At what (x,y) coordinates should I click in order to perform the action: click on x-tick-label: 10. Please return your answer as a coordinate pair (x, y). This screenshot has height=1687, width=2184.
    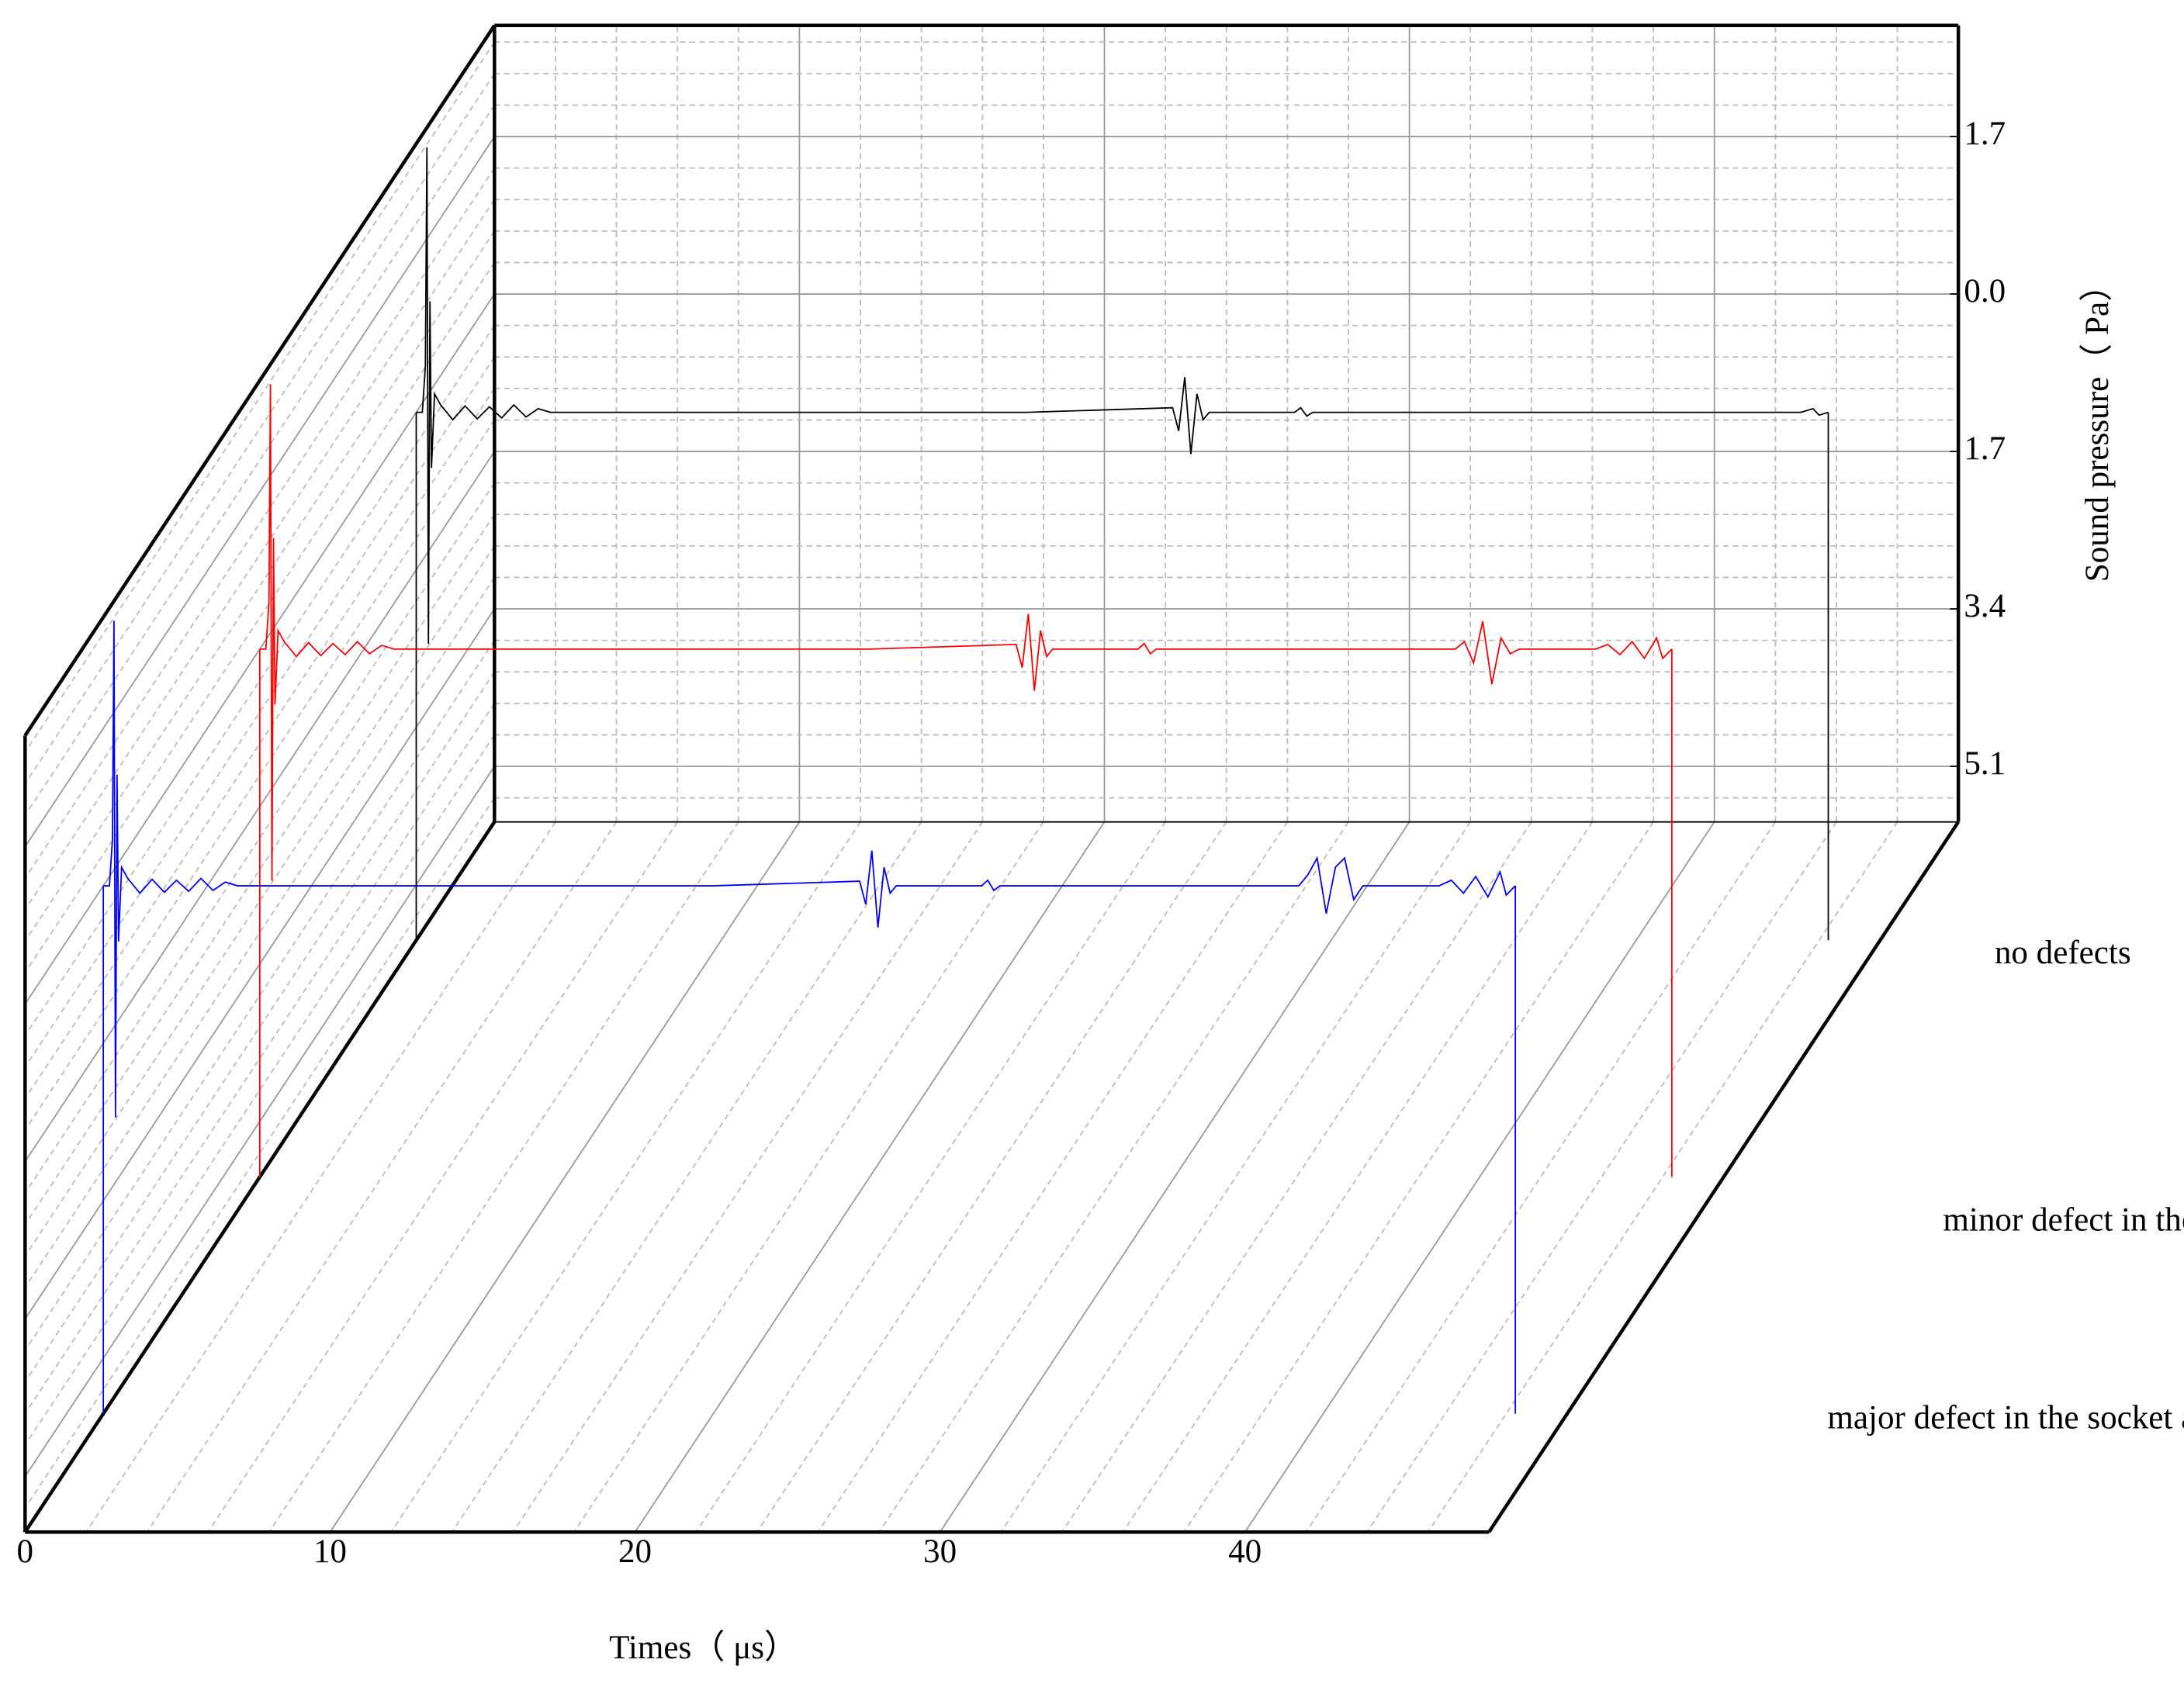
    Looking at the image, I should click on (330, 1551).